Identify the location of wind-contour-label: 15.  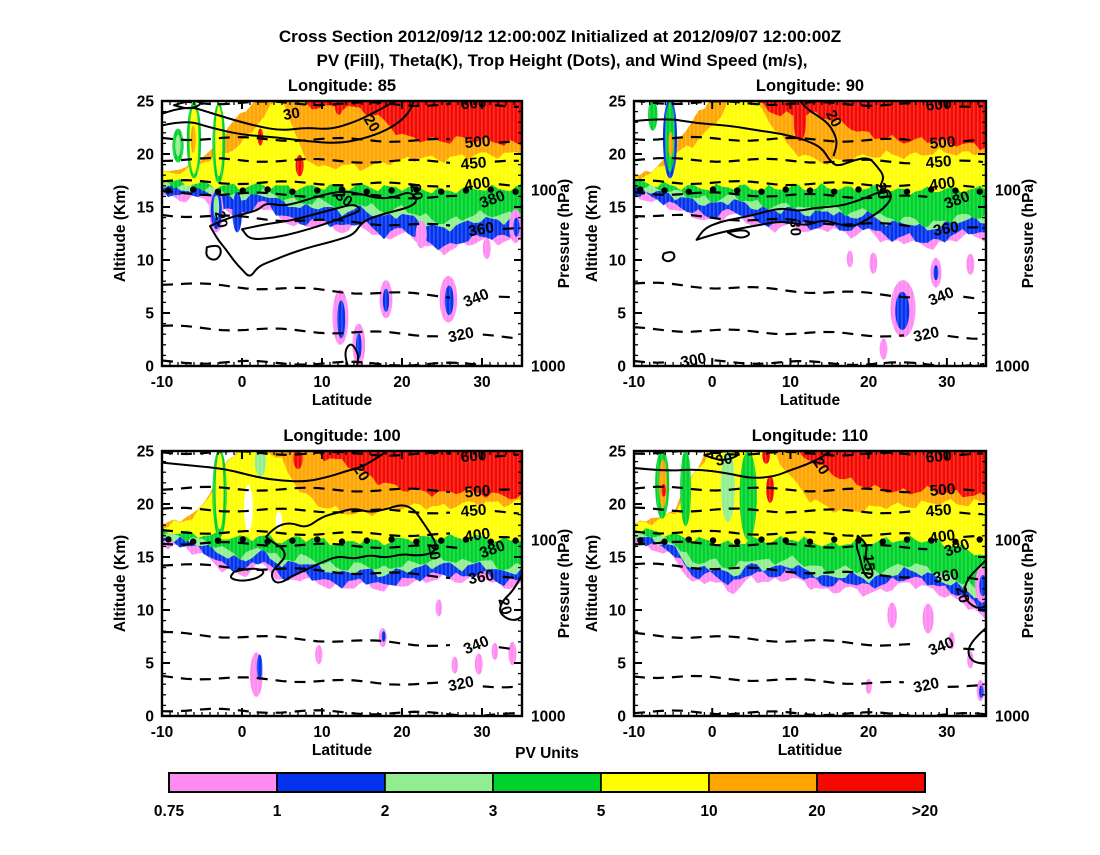
(868, 563).